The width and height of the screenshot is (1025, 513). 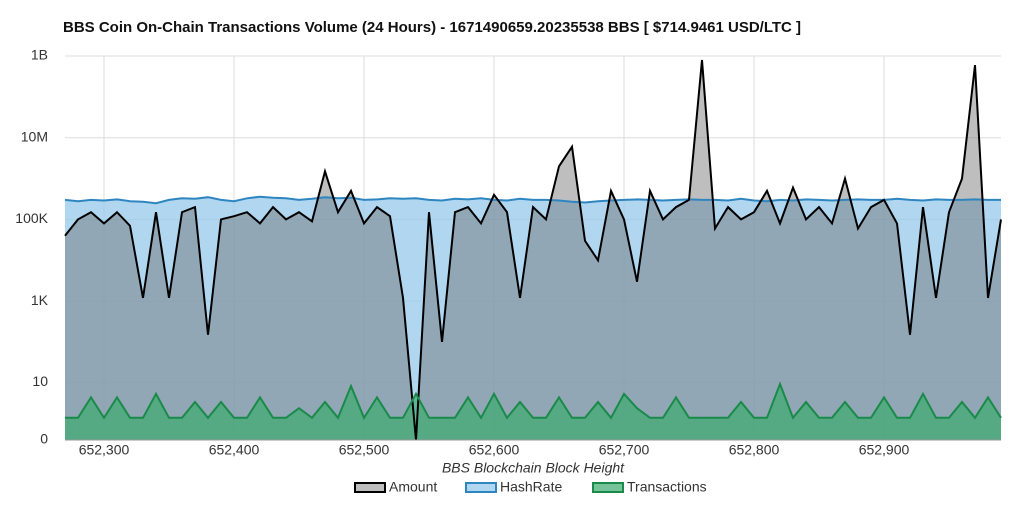 I want to click on x-tick-label: 652,300, so click(x=104, y=450).